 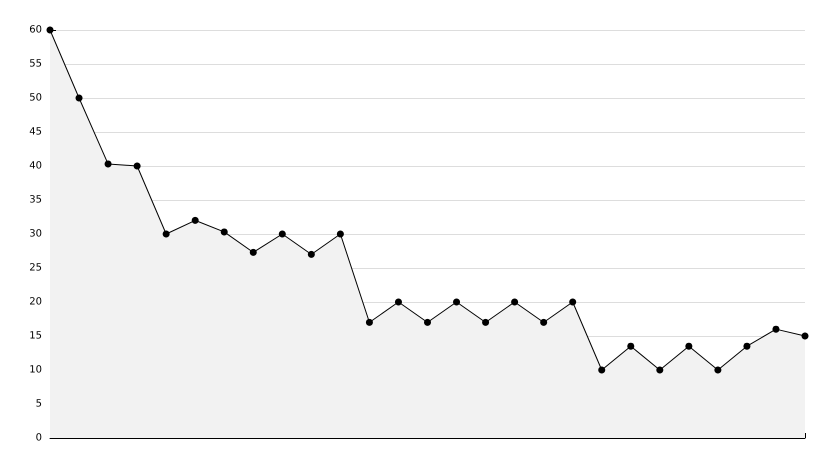 I want to click on y-tick-label: 40, so click(x=35, y=166).